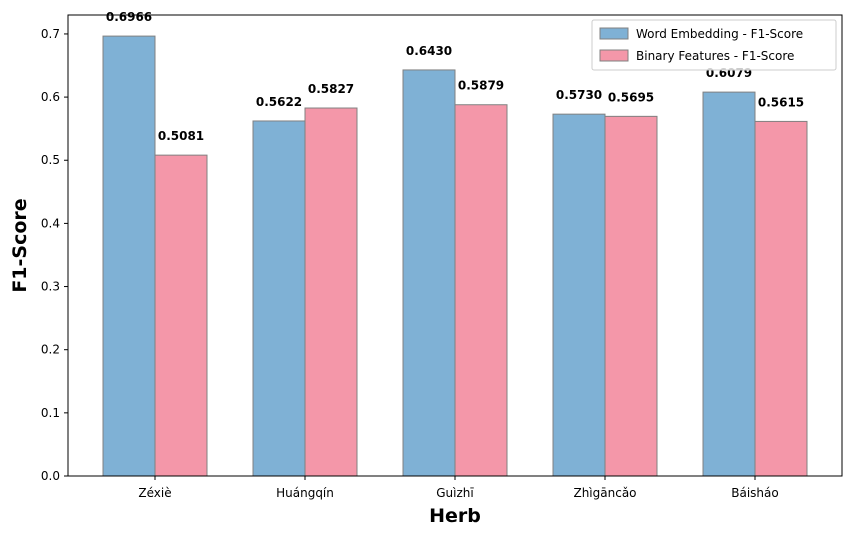 The image size is (852, 536). I want to click on y-axis-ticks: 0.0 0.1 0.2 0.3 0.4 0.5 0.6 0.7, so click(54, 255).